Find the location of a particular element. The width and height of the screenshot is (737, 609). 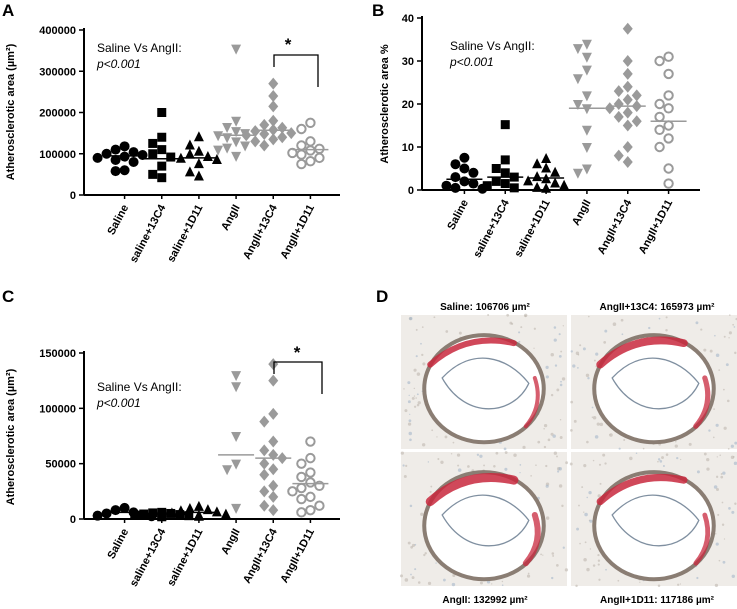

micro-caption-saline: Saline: 106706 µm² is located at coordinates (485, 307).